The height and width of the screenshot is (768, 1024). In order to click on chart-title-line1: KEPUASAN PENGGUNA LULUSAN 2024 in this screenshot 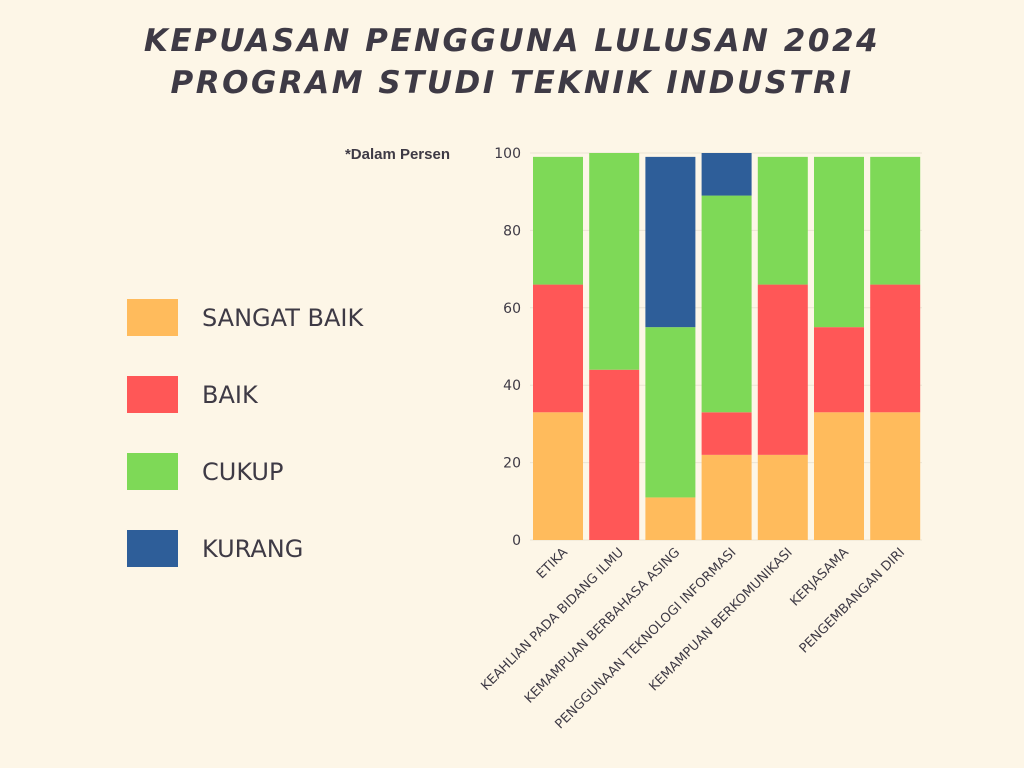, I will do `click(512, 41)`.